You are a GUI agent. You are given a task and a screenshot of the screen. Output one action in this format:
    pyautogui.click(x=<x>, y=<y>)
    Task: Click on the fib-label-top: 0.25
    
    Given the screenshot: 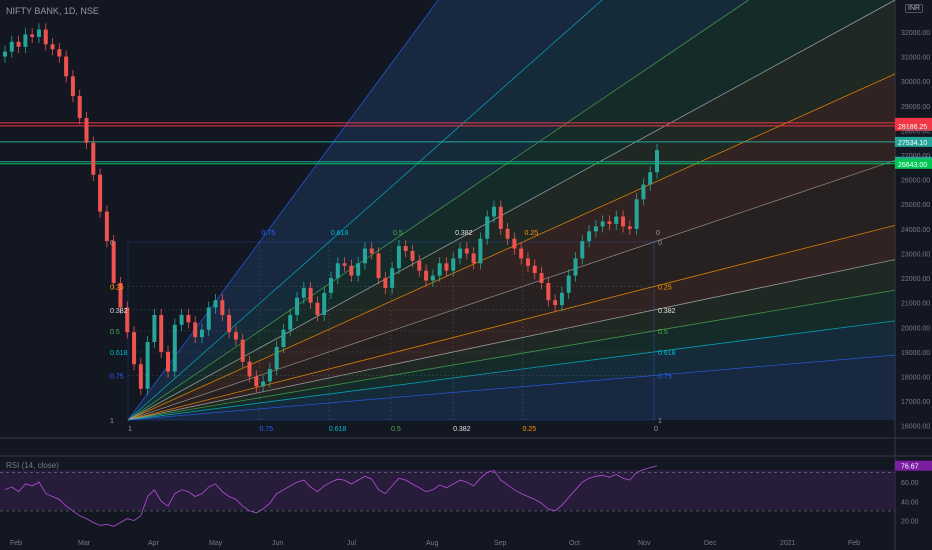 What is the action you would take?
    pyautogui.click(x=532, y=233)
    